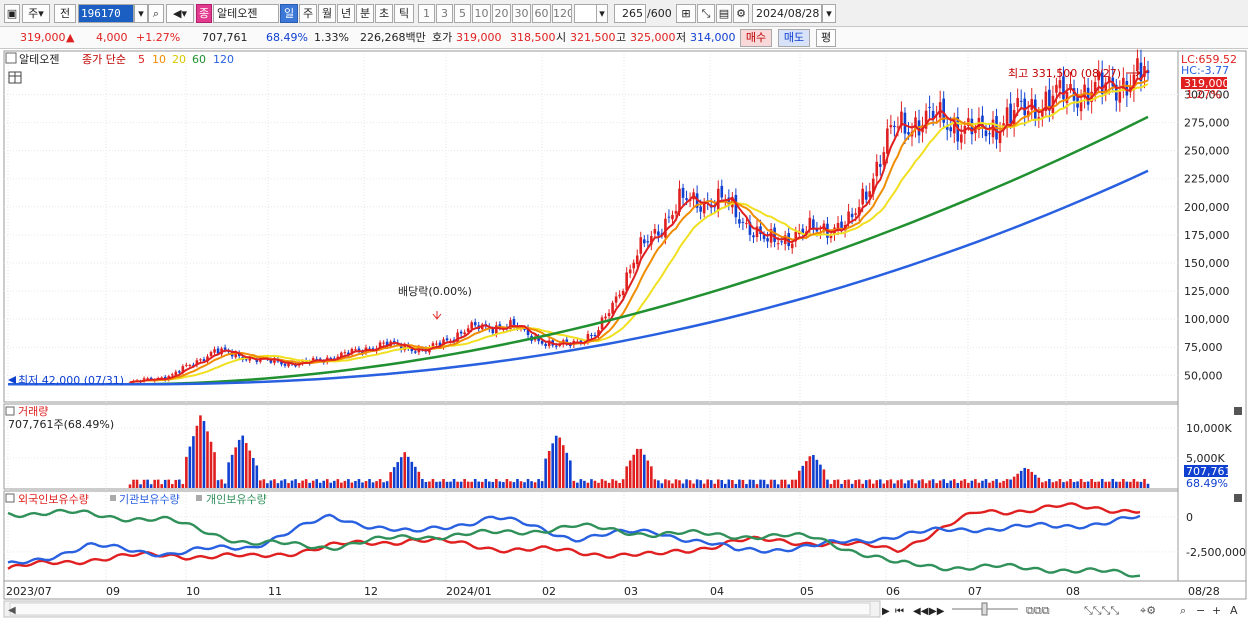  I want to click on market-select: 주▾, so click(36, 13).